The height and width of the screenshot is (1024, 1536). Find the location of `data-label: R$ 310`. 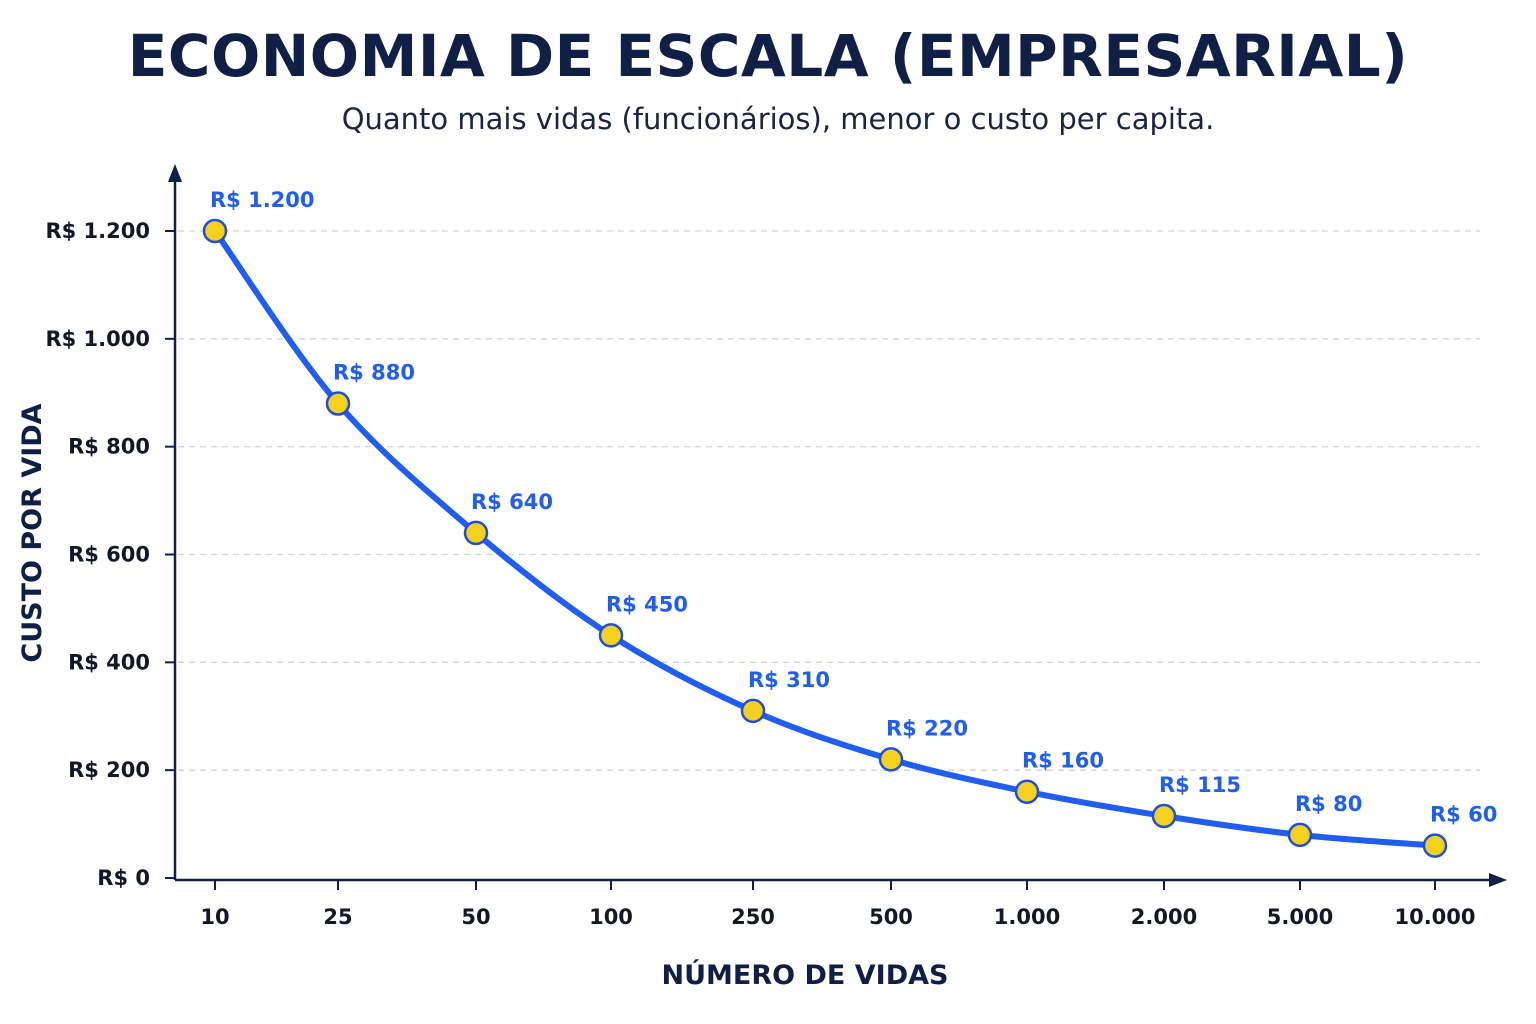

data-label: R$ 310 is located at coordinates (789, 680).